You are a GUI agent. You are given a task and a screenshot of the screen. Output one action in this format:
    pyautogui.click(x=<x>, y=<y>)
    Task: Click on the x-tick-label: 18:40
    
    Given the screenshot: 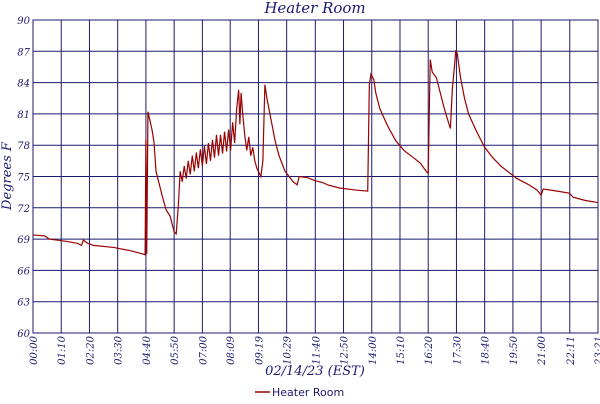 What is the action you would take?
    pyautogui.click(x=486, y=349)
    